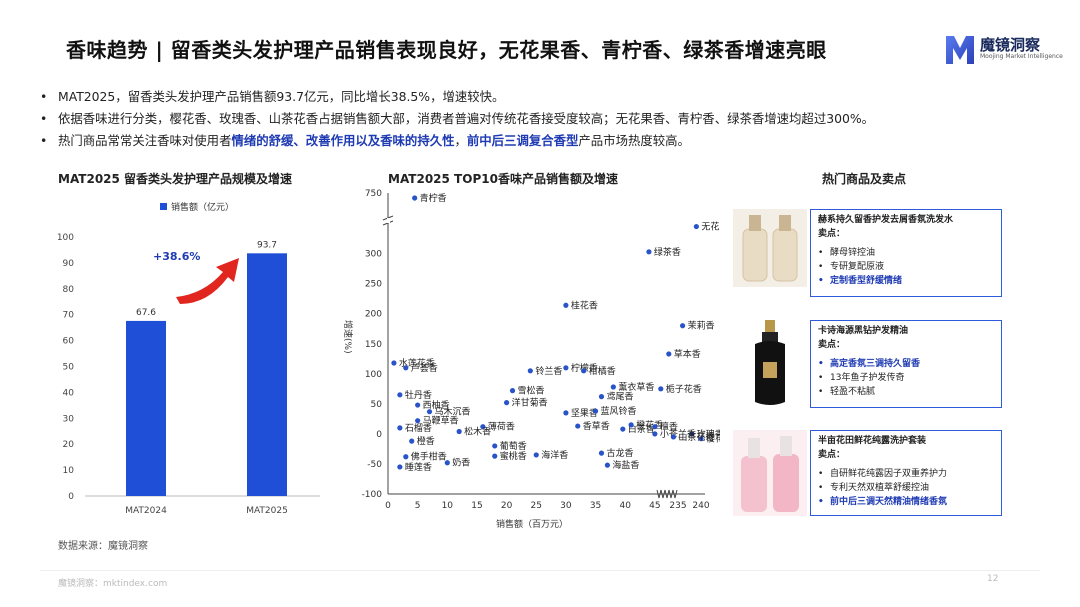 Image resolution: width=1080 pixels, height=607 pixels. What do you see at coordinates (883, 502) in the screenshot?
I see `selling-point: • 前中后三调天然精油情绪香氛` at bounding box center [883, 502].